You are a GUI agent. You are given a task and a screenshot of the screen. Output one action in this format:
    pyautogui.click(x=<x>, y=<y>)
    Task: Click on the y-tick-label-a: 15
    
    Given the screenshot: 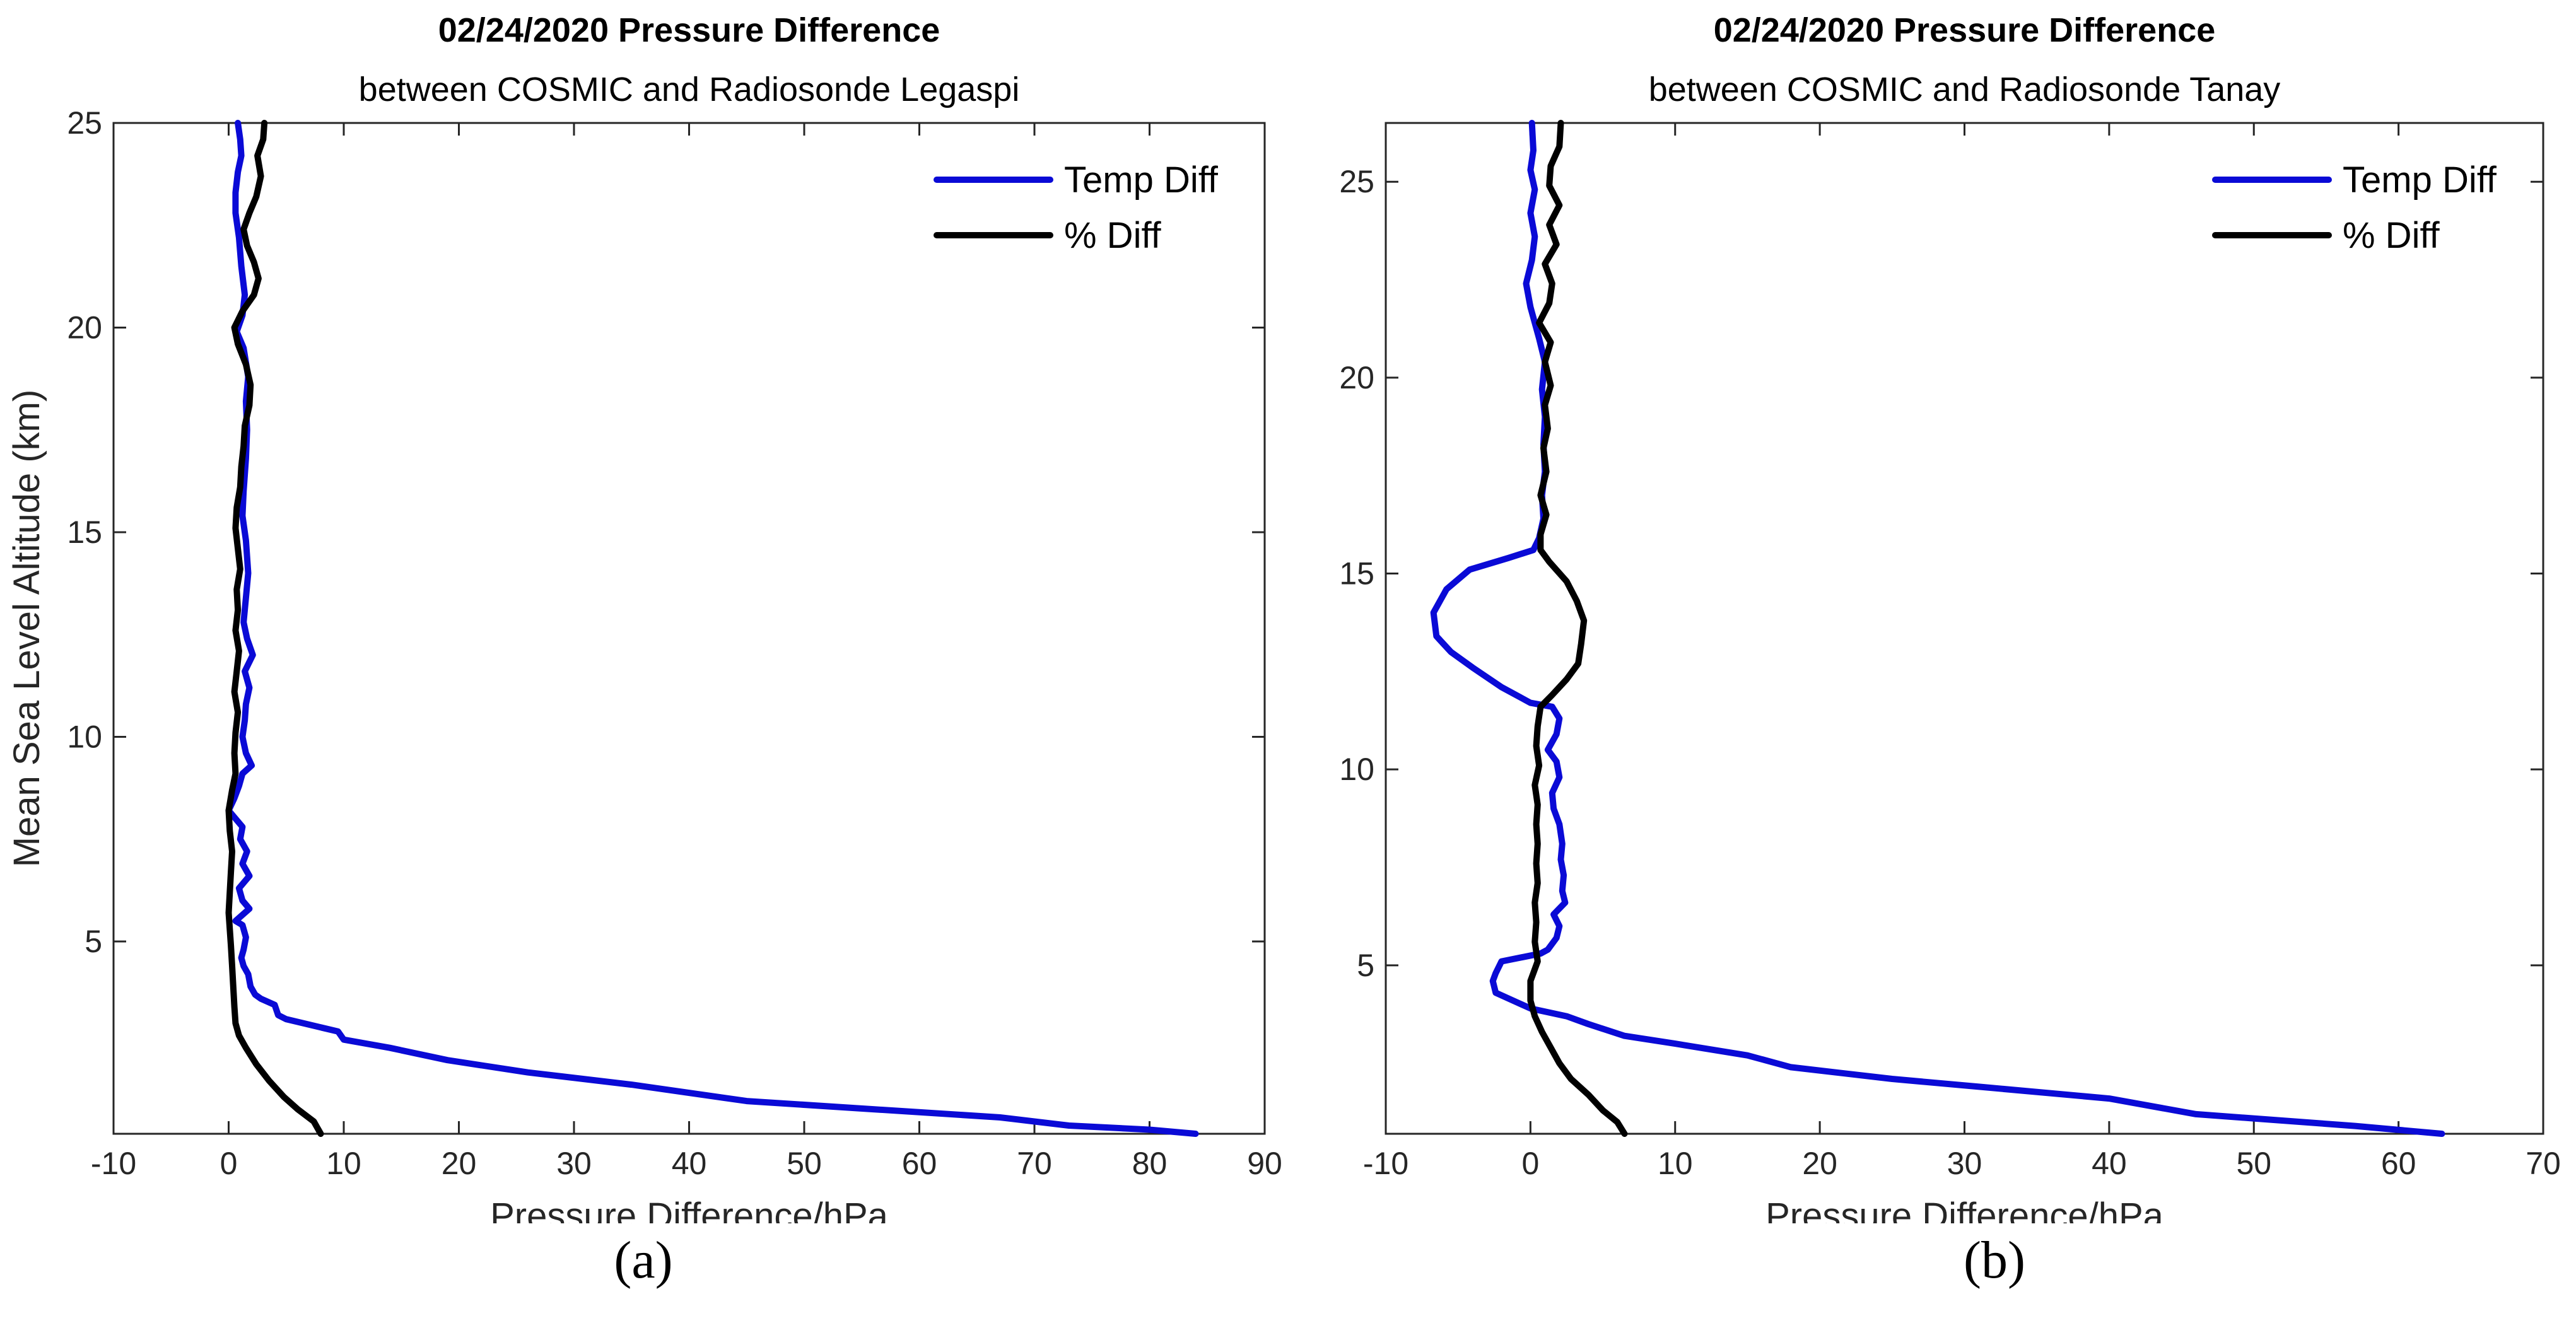 What is the action you would take?
    pyautogui.click(x=84, y=532)
    